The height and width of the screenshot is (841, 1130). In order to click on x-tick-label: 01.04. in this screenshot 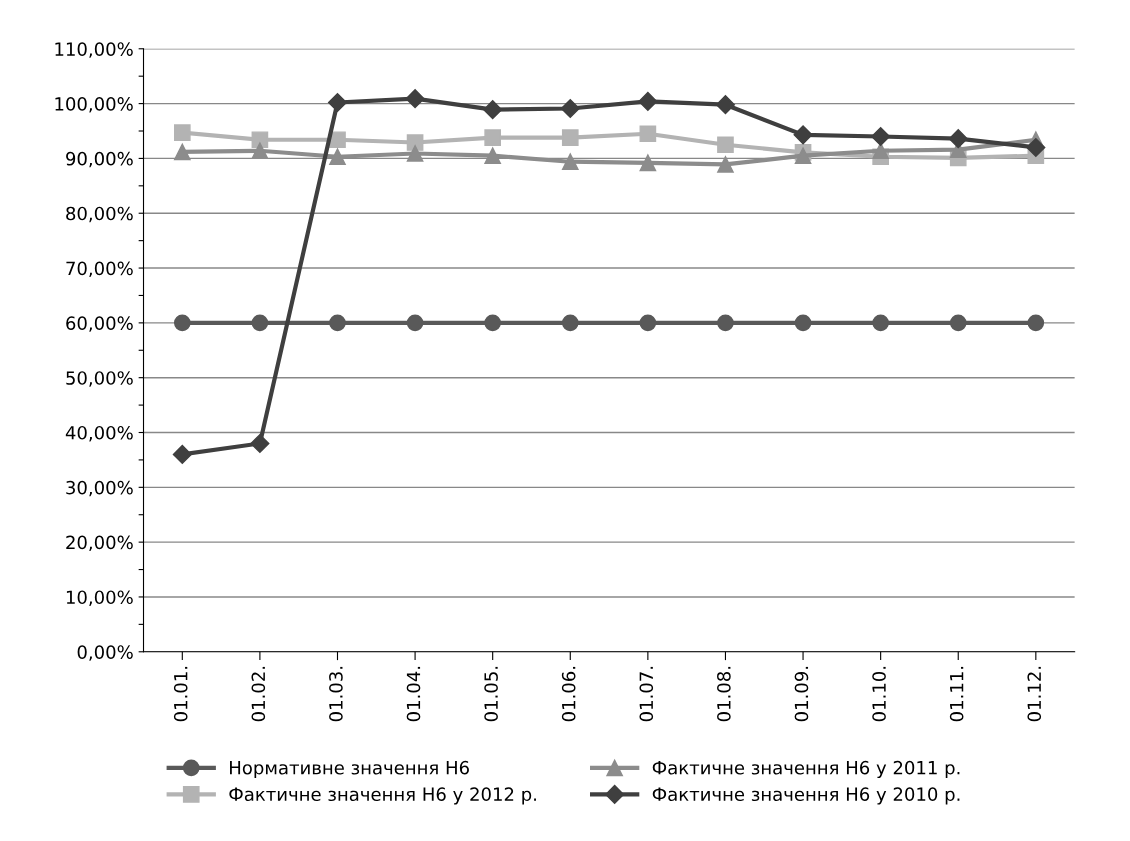, I will do `click(413, 694)`.